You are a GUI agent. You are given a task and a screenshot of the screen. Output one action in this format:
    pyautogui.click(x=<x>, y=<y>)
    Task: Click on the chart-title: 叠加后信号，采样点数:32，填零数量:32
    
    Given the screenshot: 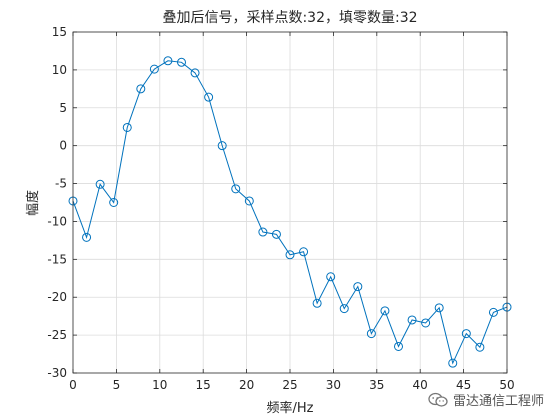 What is the action you would take?
    pyautogui.click(x=289, y=18)
    